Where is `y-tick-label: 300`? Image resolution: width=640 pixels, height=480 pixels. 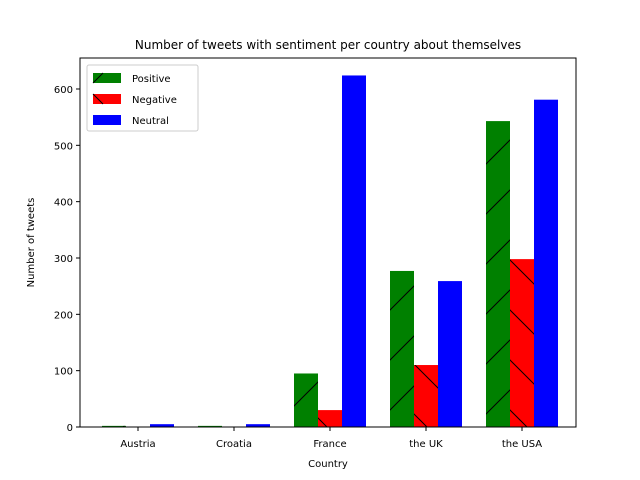
y-tick-label: 300 is located at coordinates (63, 259).